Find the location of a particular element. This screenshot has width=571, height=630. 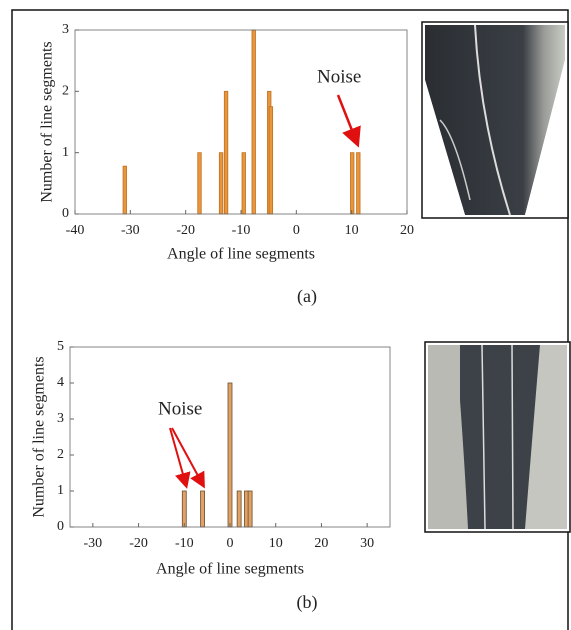

y-tick-label: 4 is located at coordinates (60, 382).